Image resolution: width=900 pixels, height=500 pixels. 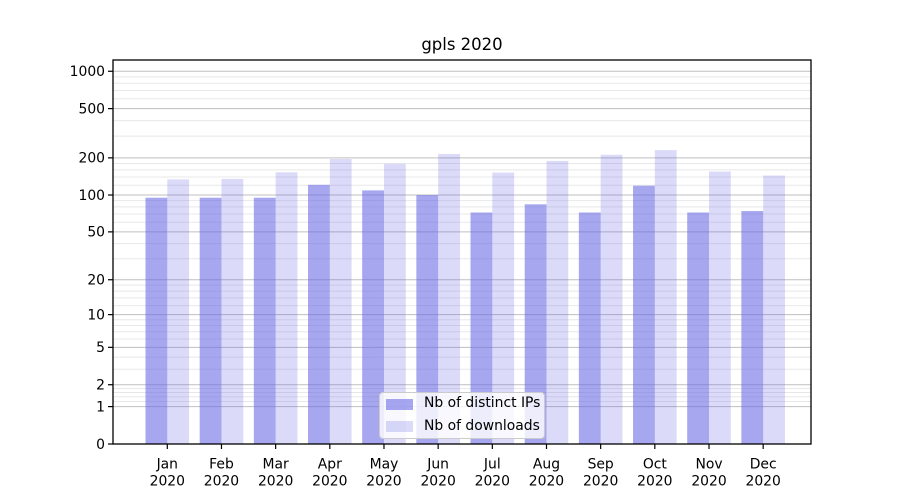 I want to click on x-tick-label-dec-2020: Dec 2020, so click(x=762, y=473).